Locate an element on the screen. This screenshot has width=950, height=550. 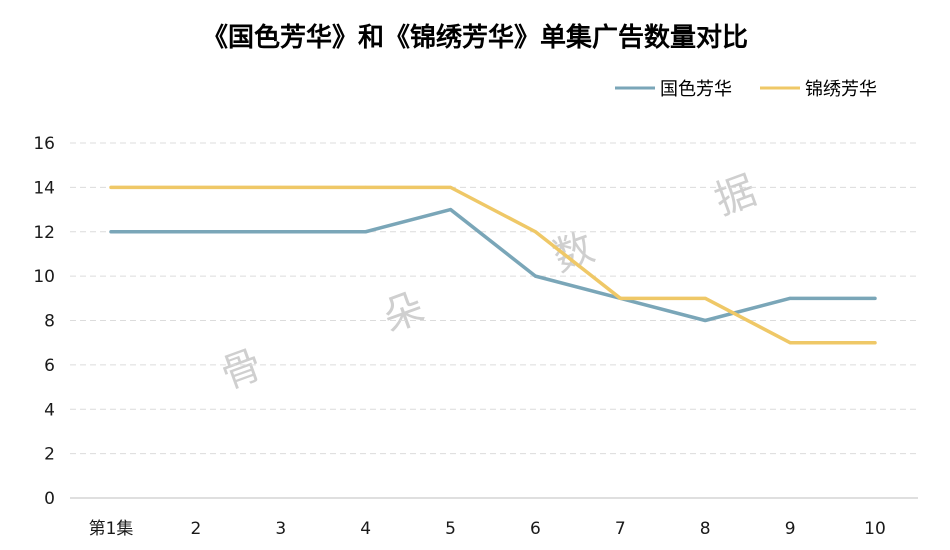
x-tick-label: 7 is located at coordinates (620, 529).